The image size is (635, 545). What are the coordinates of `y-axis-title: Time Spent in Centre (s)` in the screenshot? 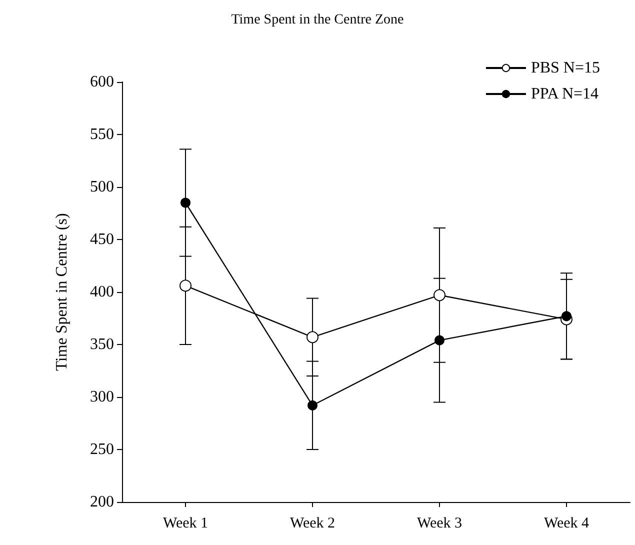 It's located at (62, 292).